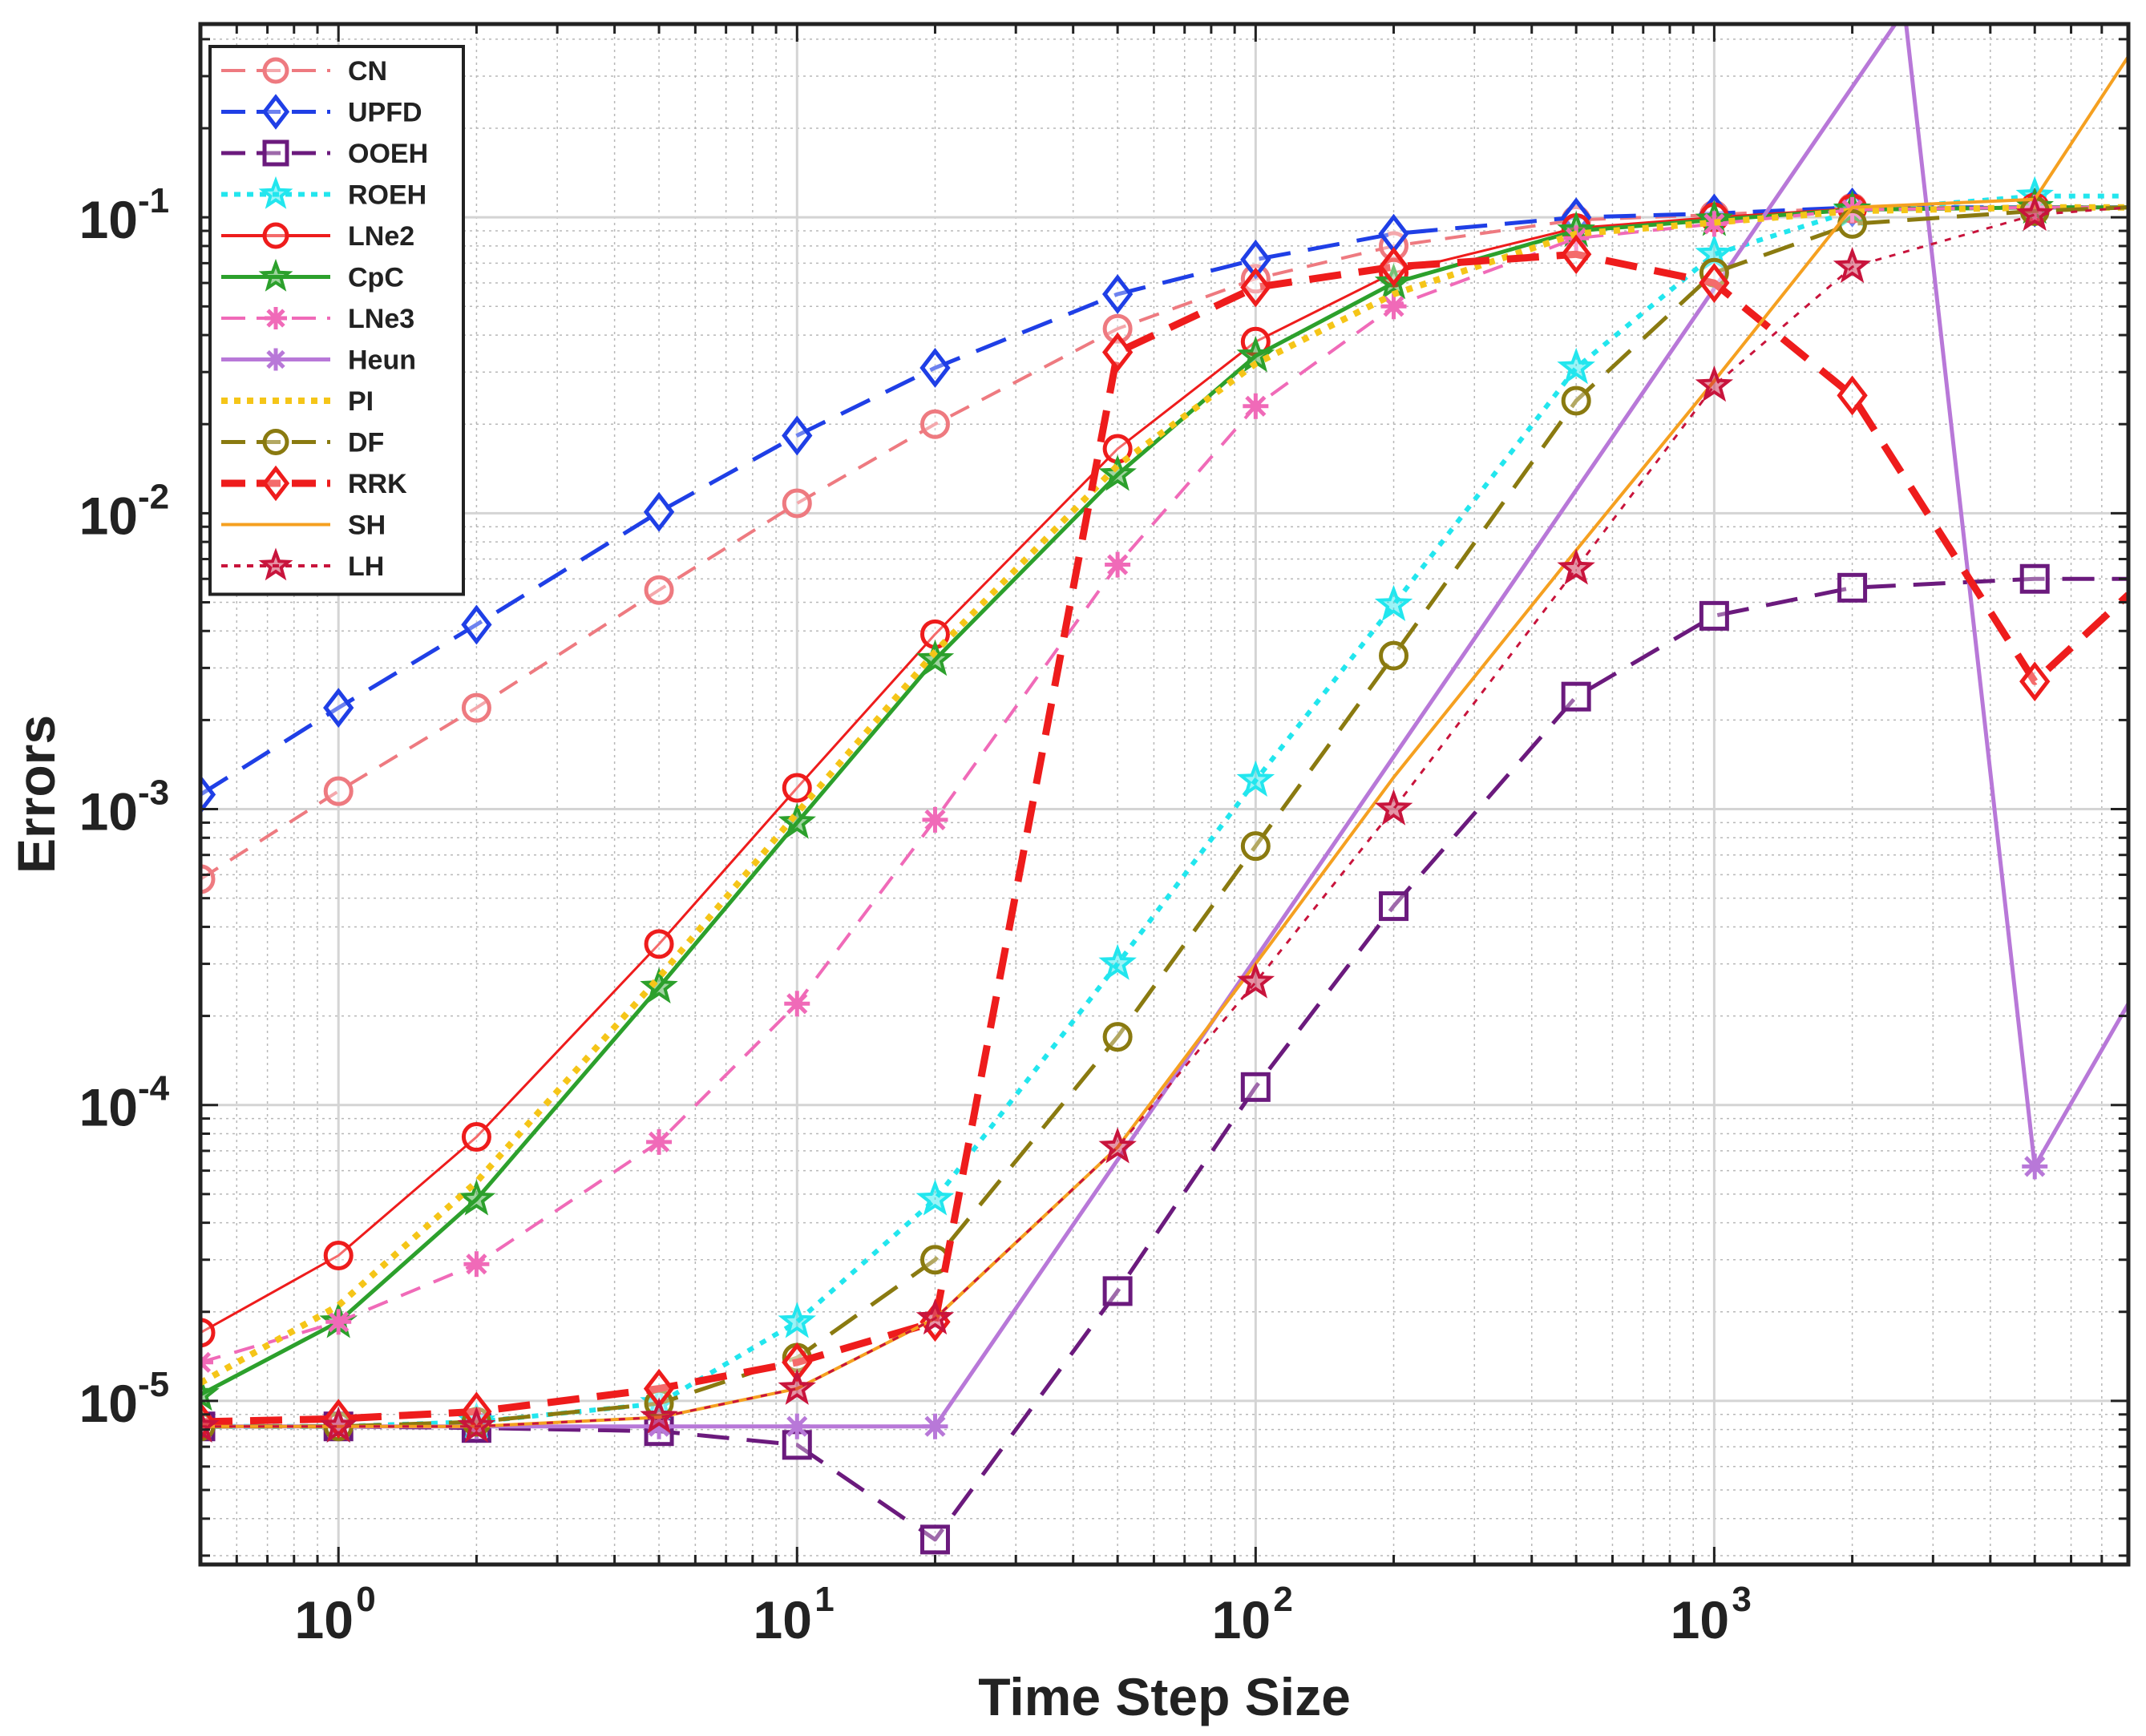 The height and width of the screenshot is (1736, 2146). Describe the element at coordinates (275, 484) in the screenshot. I see `legend-marker-RRK-diamond` at that location.